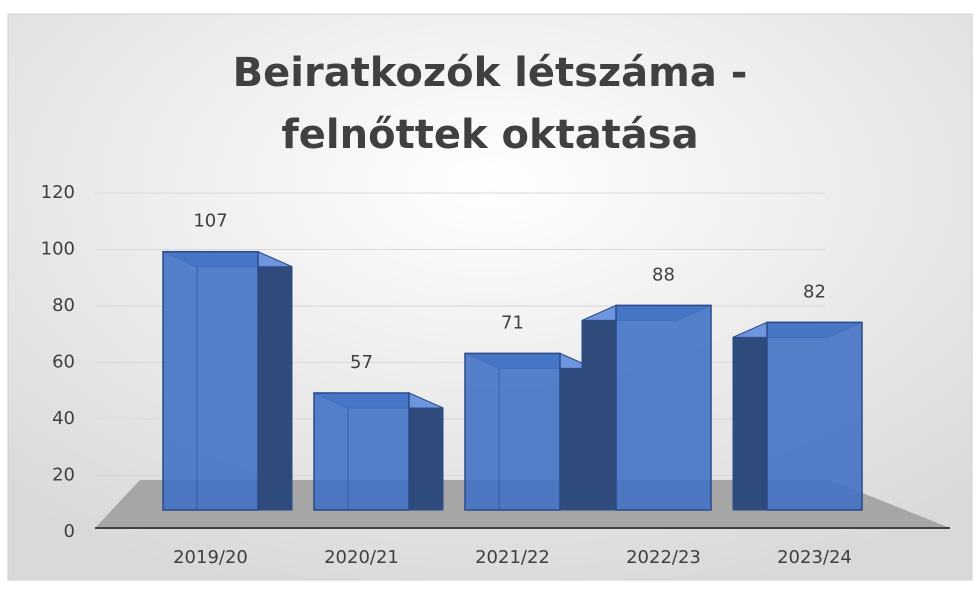  What do you see at coordinates (58, 192) in the screenshot?
I see `y-tick-label: 120` at bounding box center [58, 192].